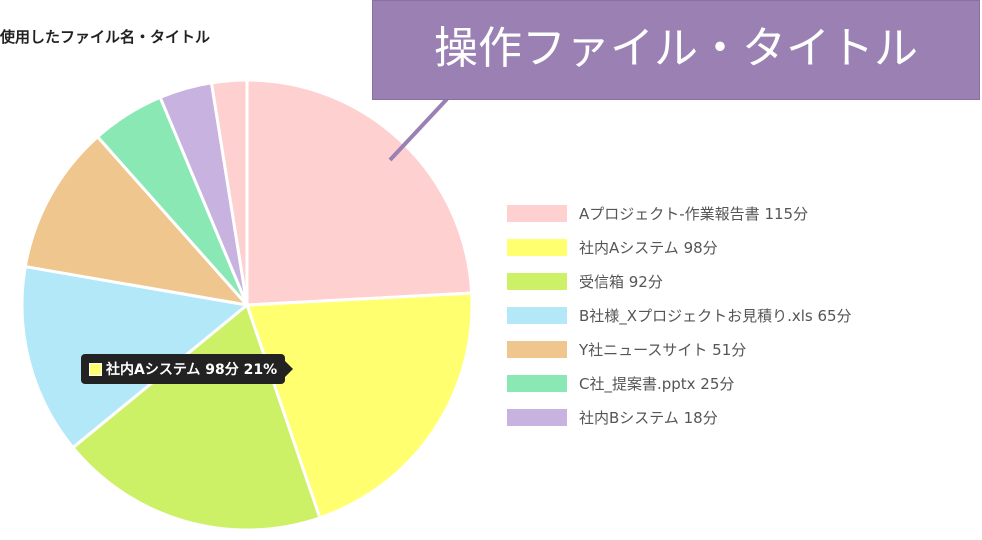 This screenshot has width=982, height=540. I want to click on legend-item: C社_提案書.pptx 25分, so click(679, 383).